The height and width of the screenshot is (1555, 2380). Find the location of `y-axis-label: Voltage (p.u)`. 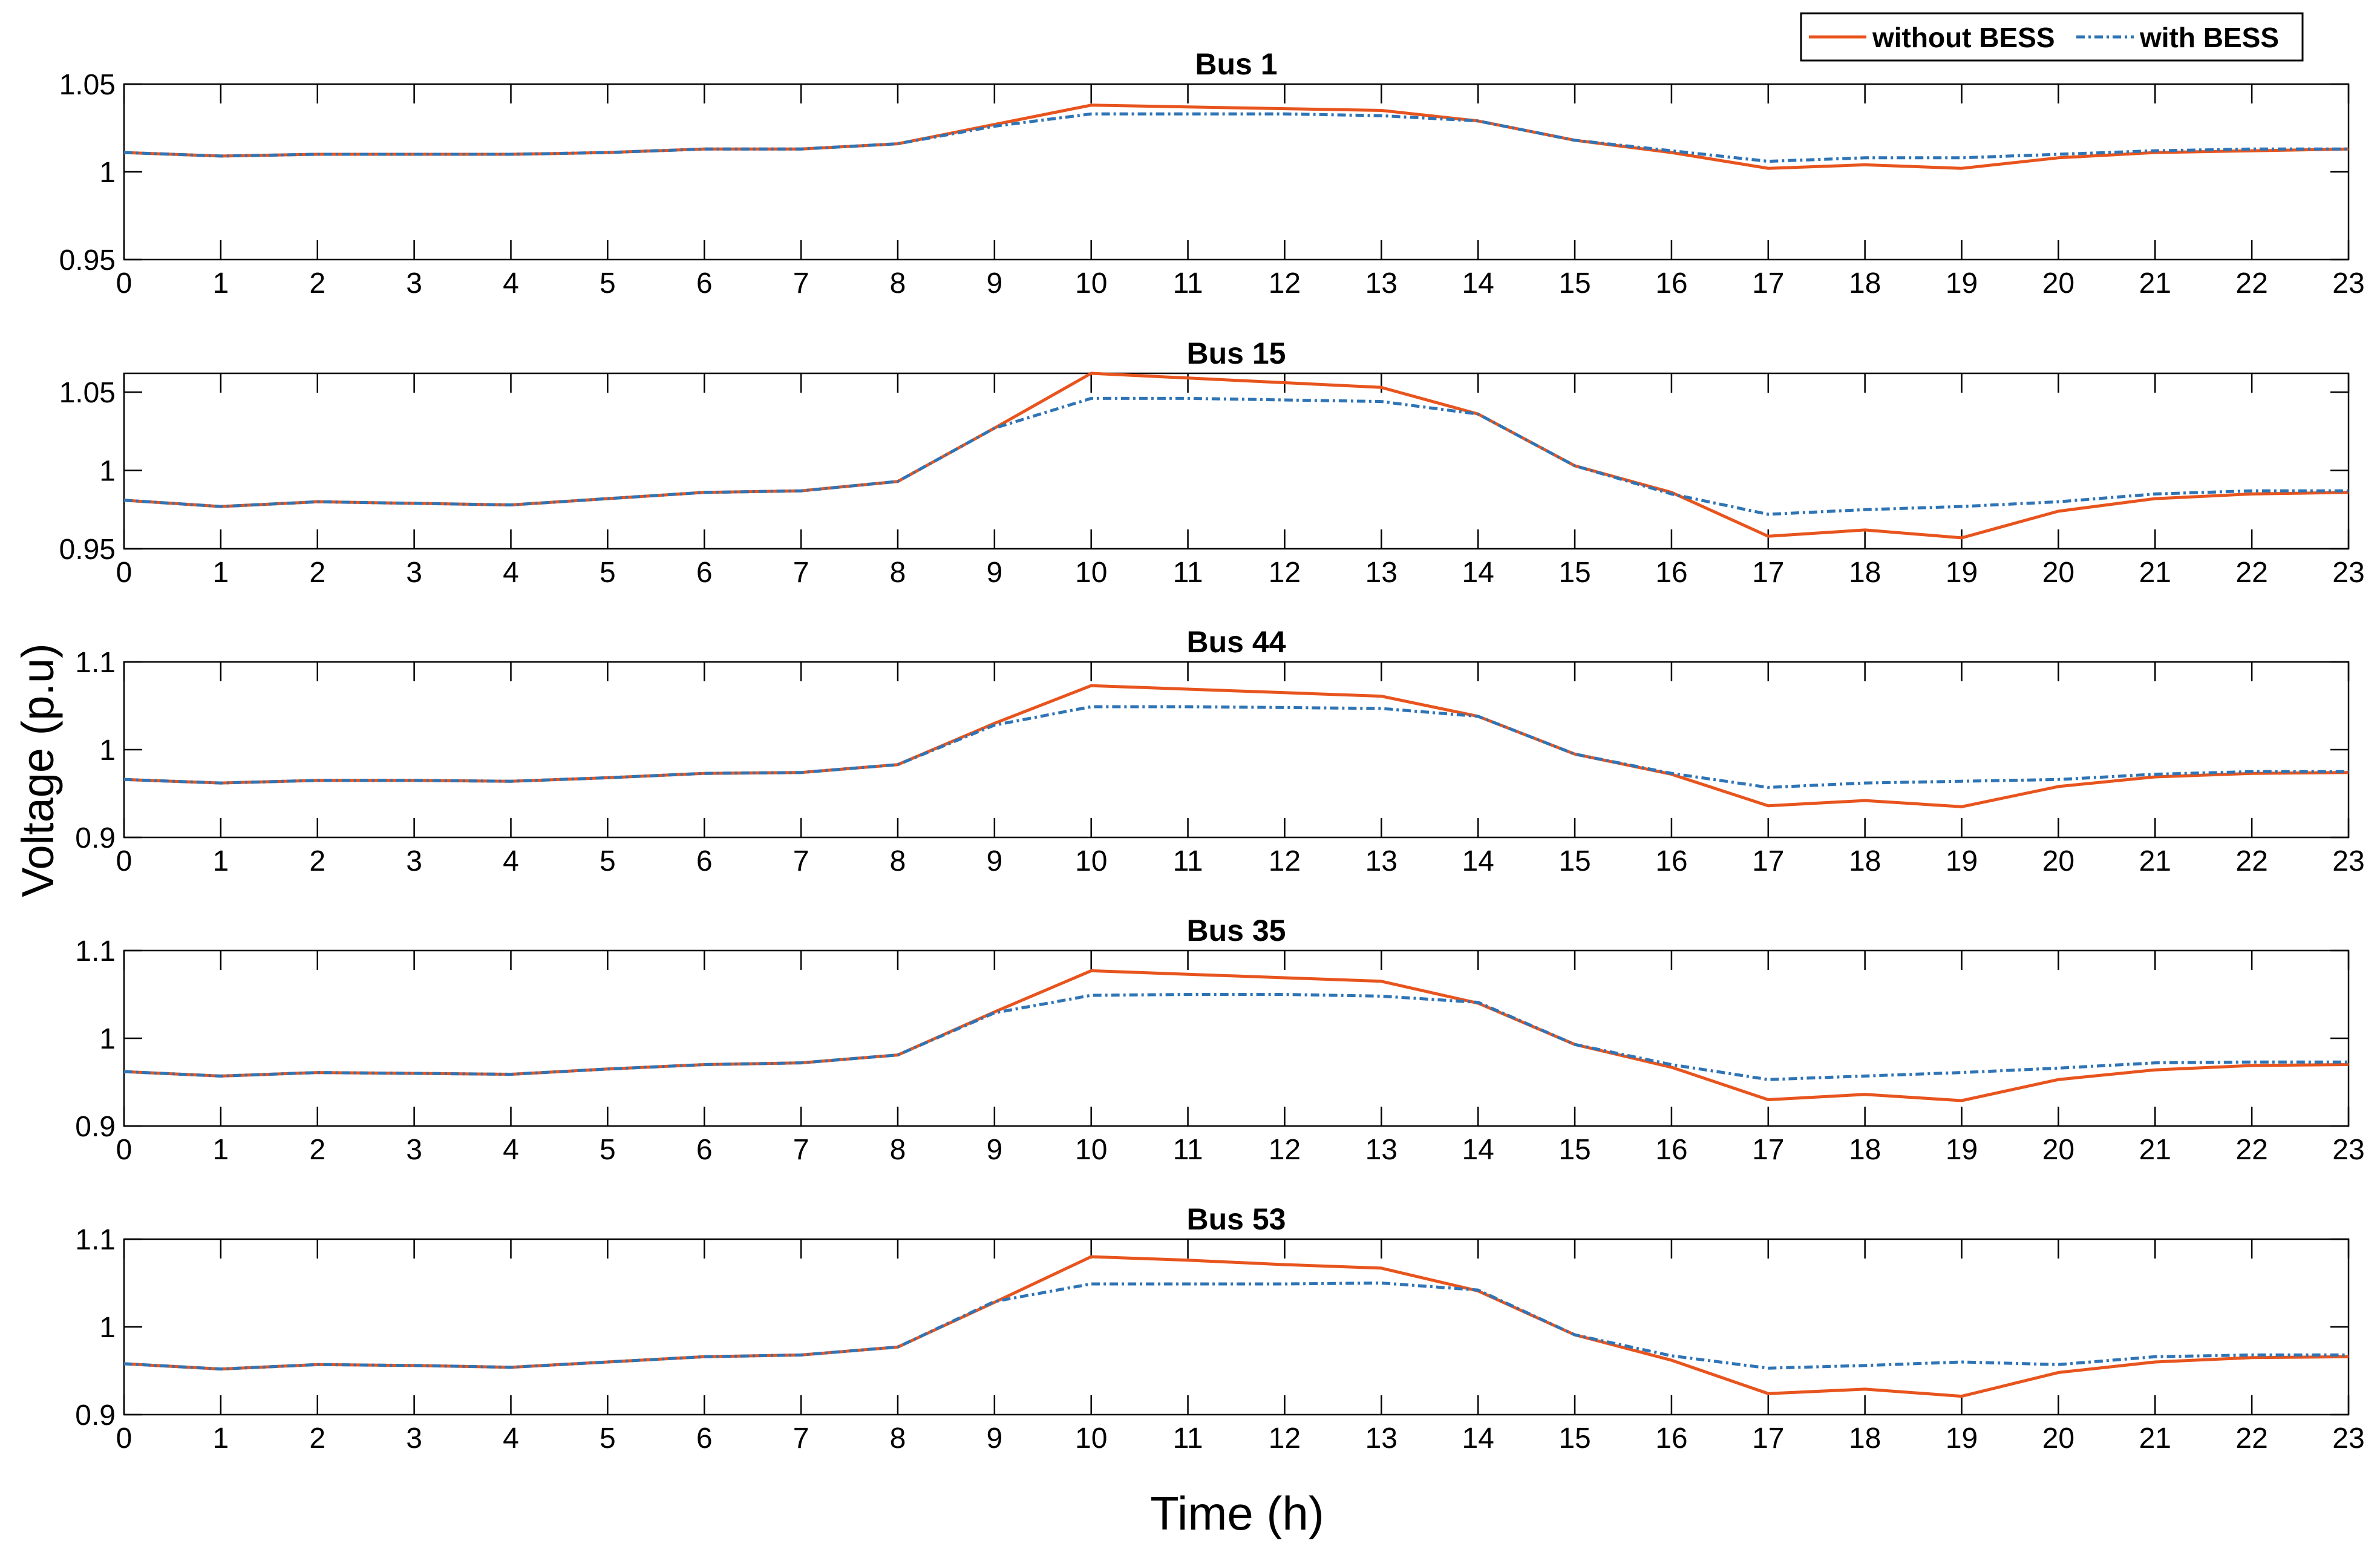

y-axis-label: Voltage (p.u) is located at coordinates (38, 770).